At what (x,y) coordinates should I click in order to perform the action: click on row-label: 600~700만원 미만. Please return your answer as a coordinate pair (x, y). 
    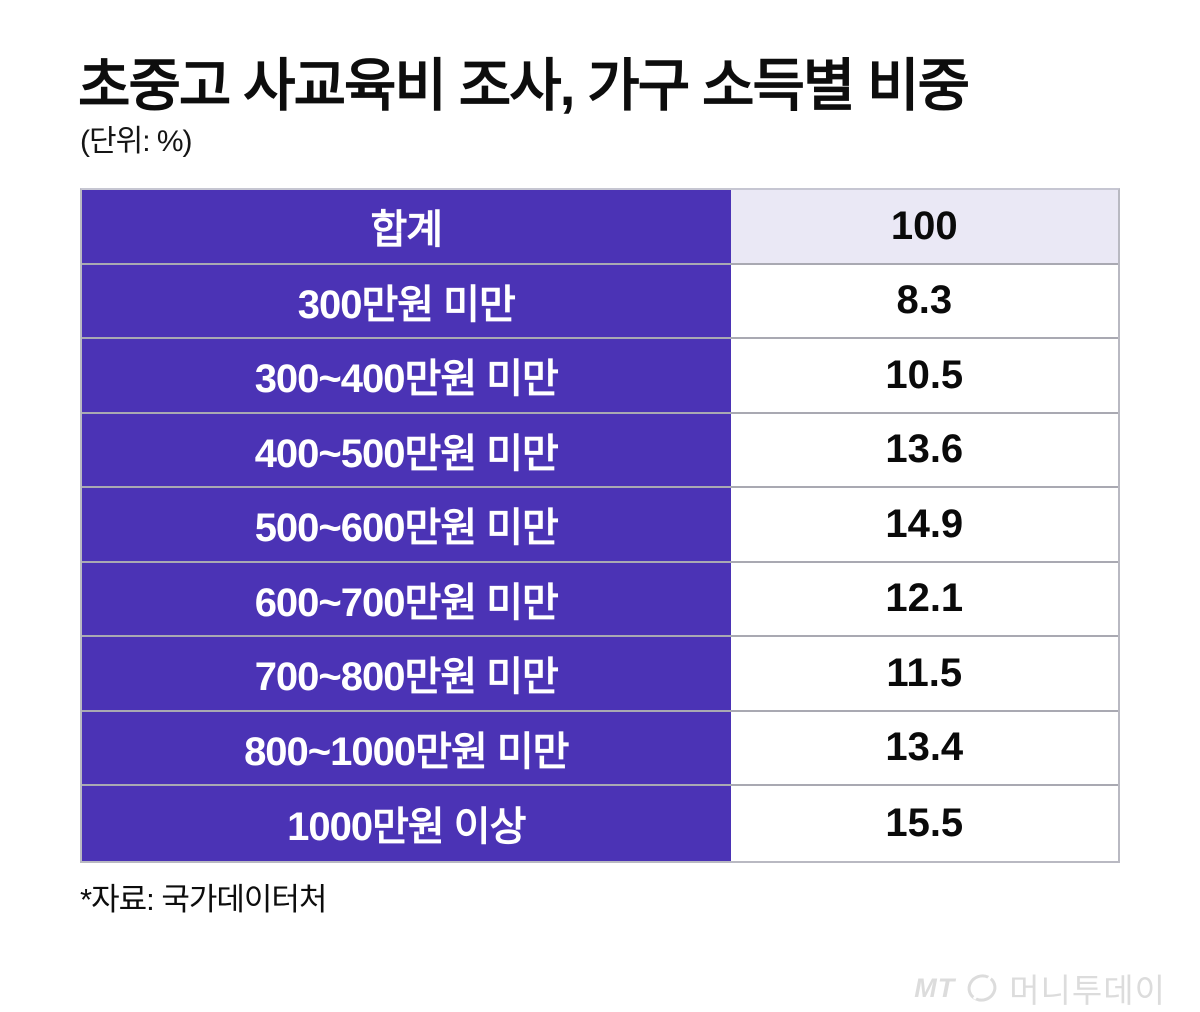
    Looking at the image, I should click on (406, 598).